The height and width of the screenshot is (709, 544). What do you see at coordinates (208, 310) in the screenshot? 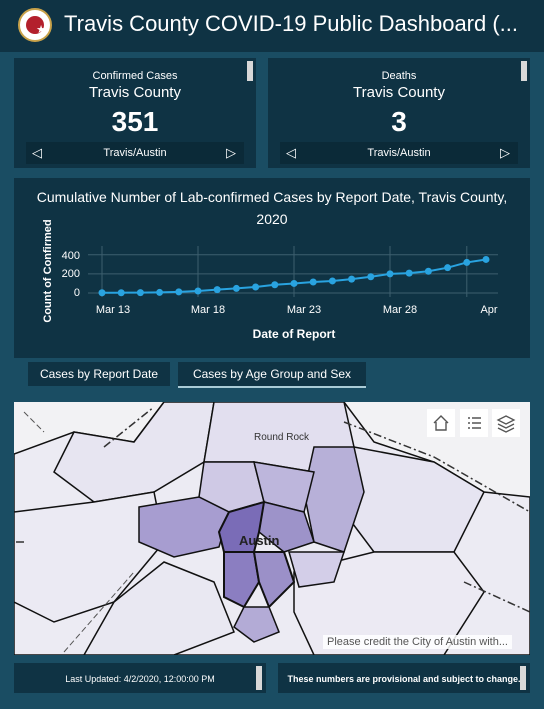
I see `x-tick-label: Mar 18` at bounding box center [208, 310].